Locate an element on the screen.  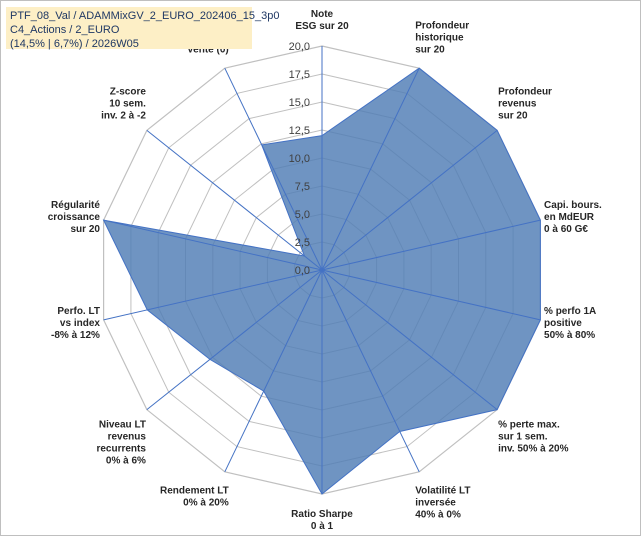
axis-label-6: Volatilité LT inversée 40% à 0% is located at coordinates (442, 502).